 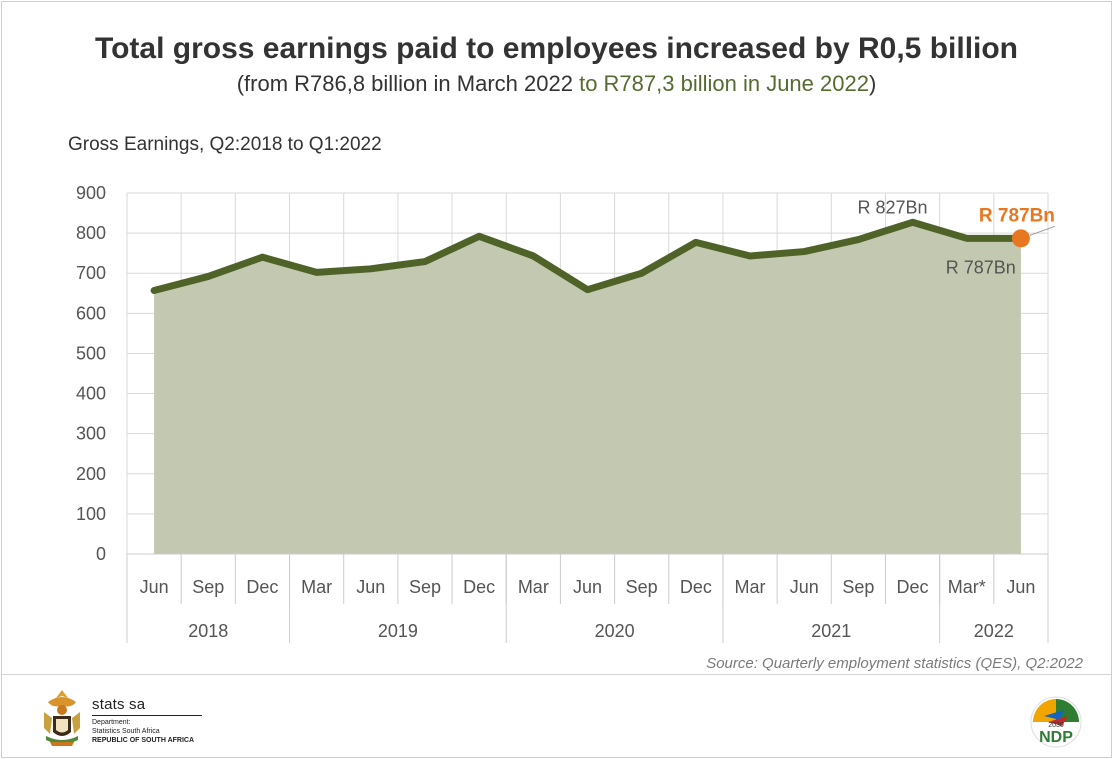 What do you see at coordinates (119, 704) in the screenshot?
I see `org-name: stats sa` at bounding box center [119, 704].